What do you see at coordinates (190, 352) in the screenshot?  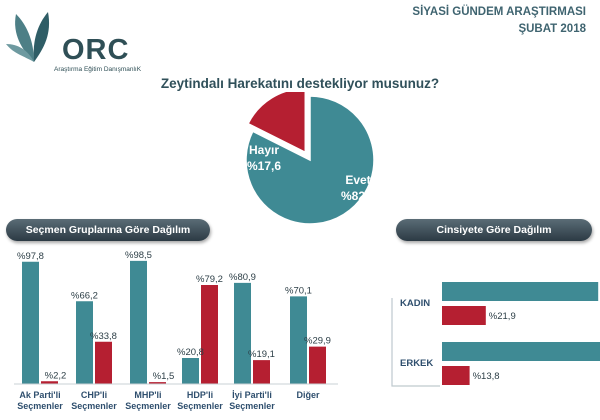 I see `bar-label-evet: %20,8` at bounding box center [190, 352].